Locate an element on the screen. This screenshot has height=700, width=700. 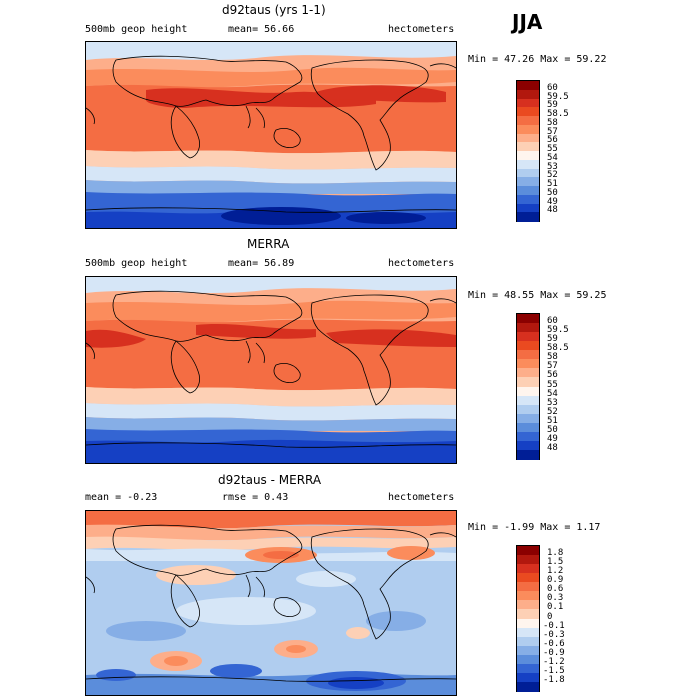
colorbar-diff is located at coordinates (528, 618).